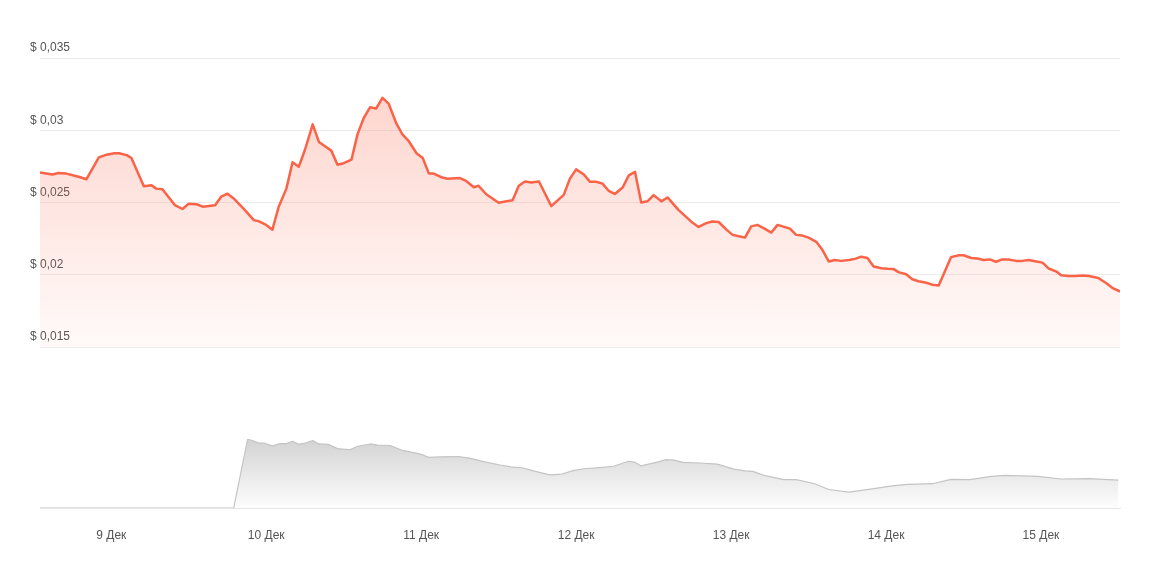 Image resolution: width=1152 pixels, height=586 pixels. What do you see at coordinates (47, 119) in the screenshot?
I see `y-tick-label: $ 0,03` at bounding box center [47, 119].